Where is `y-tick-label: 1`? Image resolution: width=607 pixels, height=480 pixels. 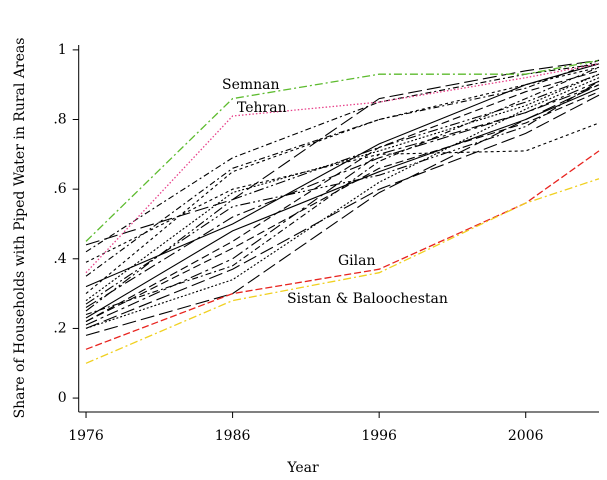
y-tick-label: 1 is located at coordinates (62, 50).